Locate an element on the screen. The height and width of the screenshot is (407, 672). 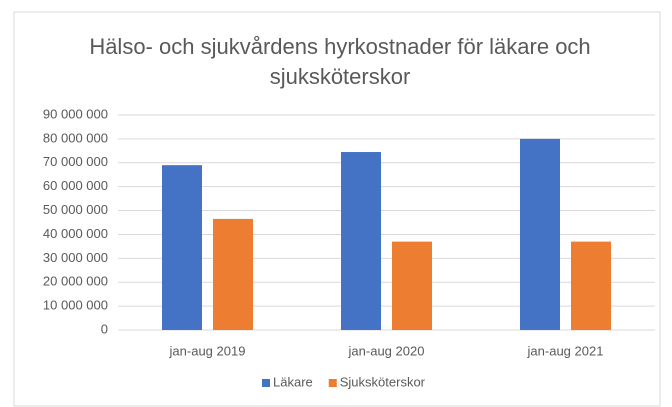
y-tick-label: 10 000 000 is located at coordinates (75, 305).